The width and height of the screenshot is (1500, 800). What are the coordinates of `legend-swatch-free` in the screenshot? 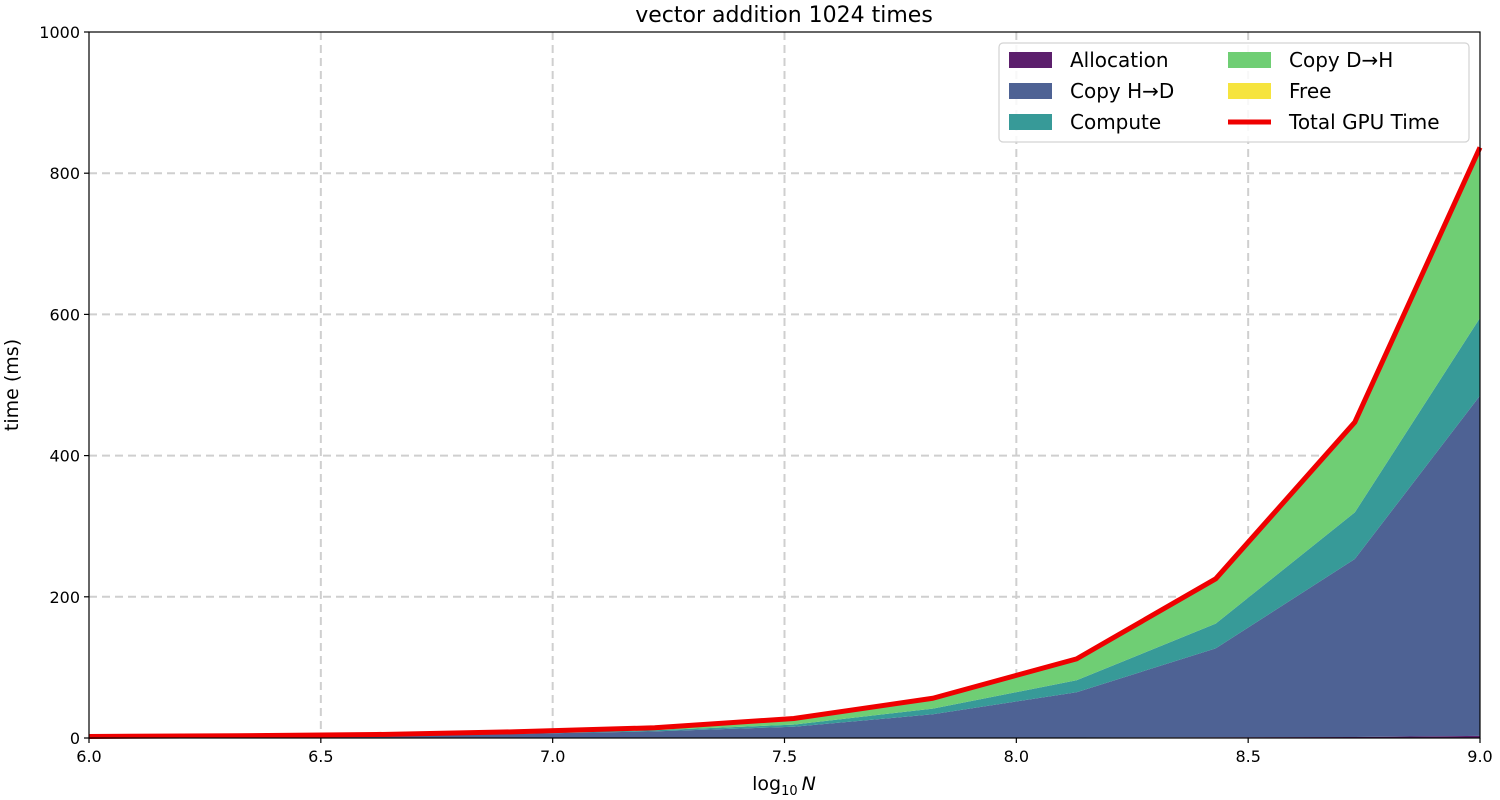 It's located at (1249, 91).